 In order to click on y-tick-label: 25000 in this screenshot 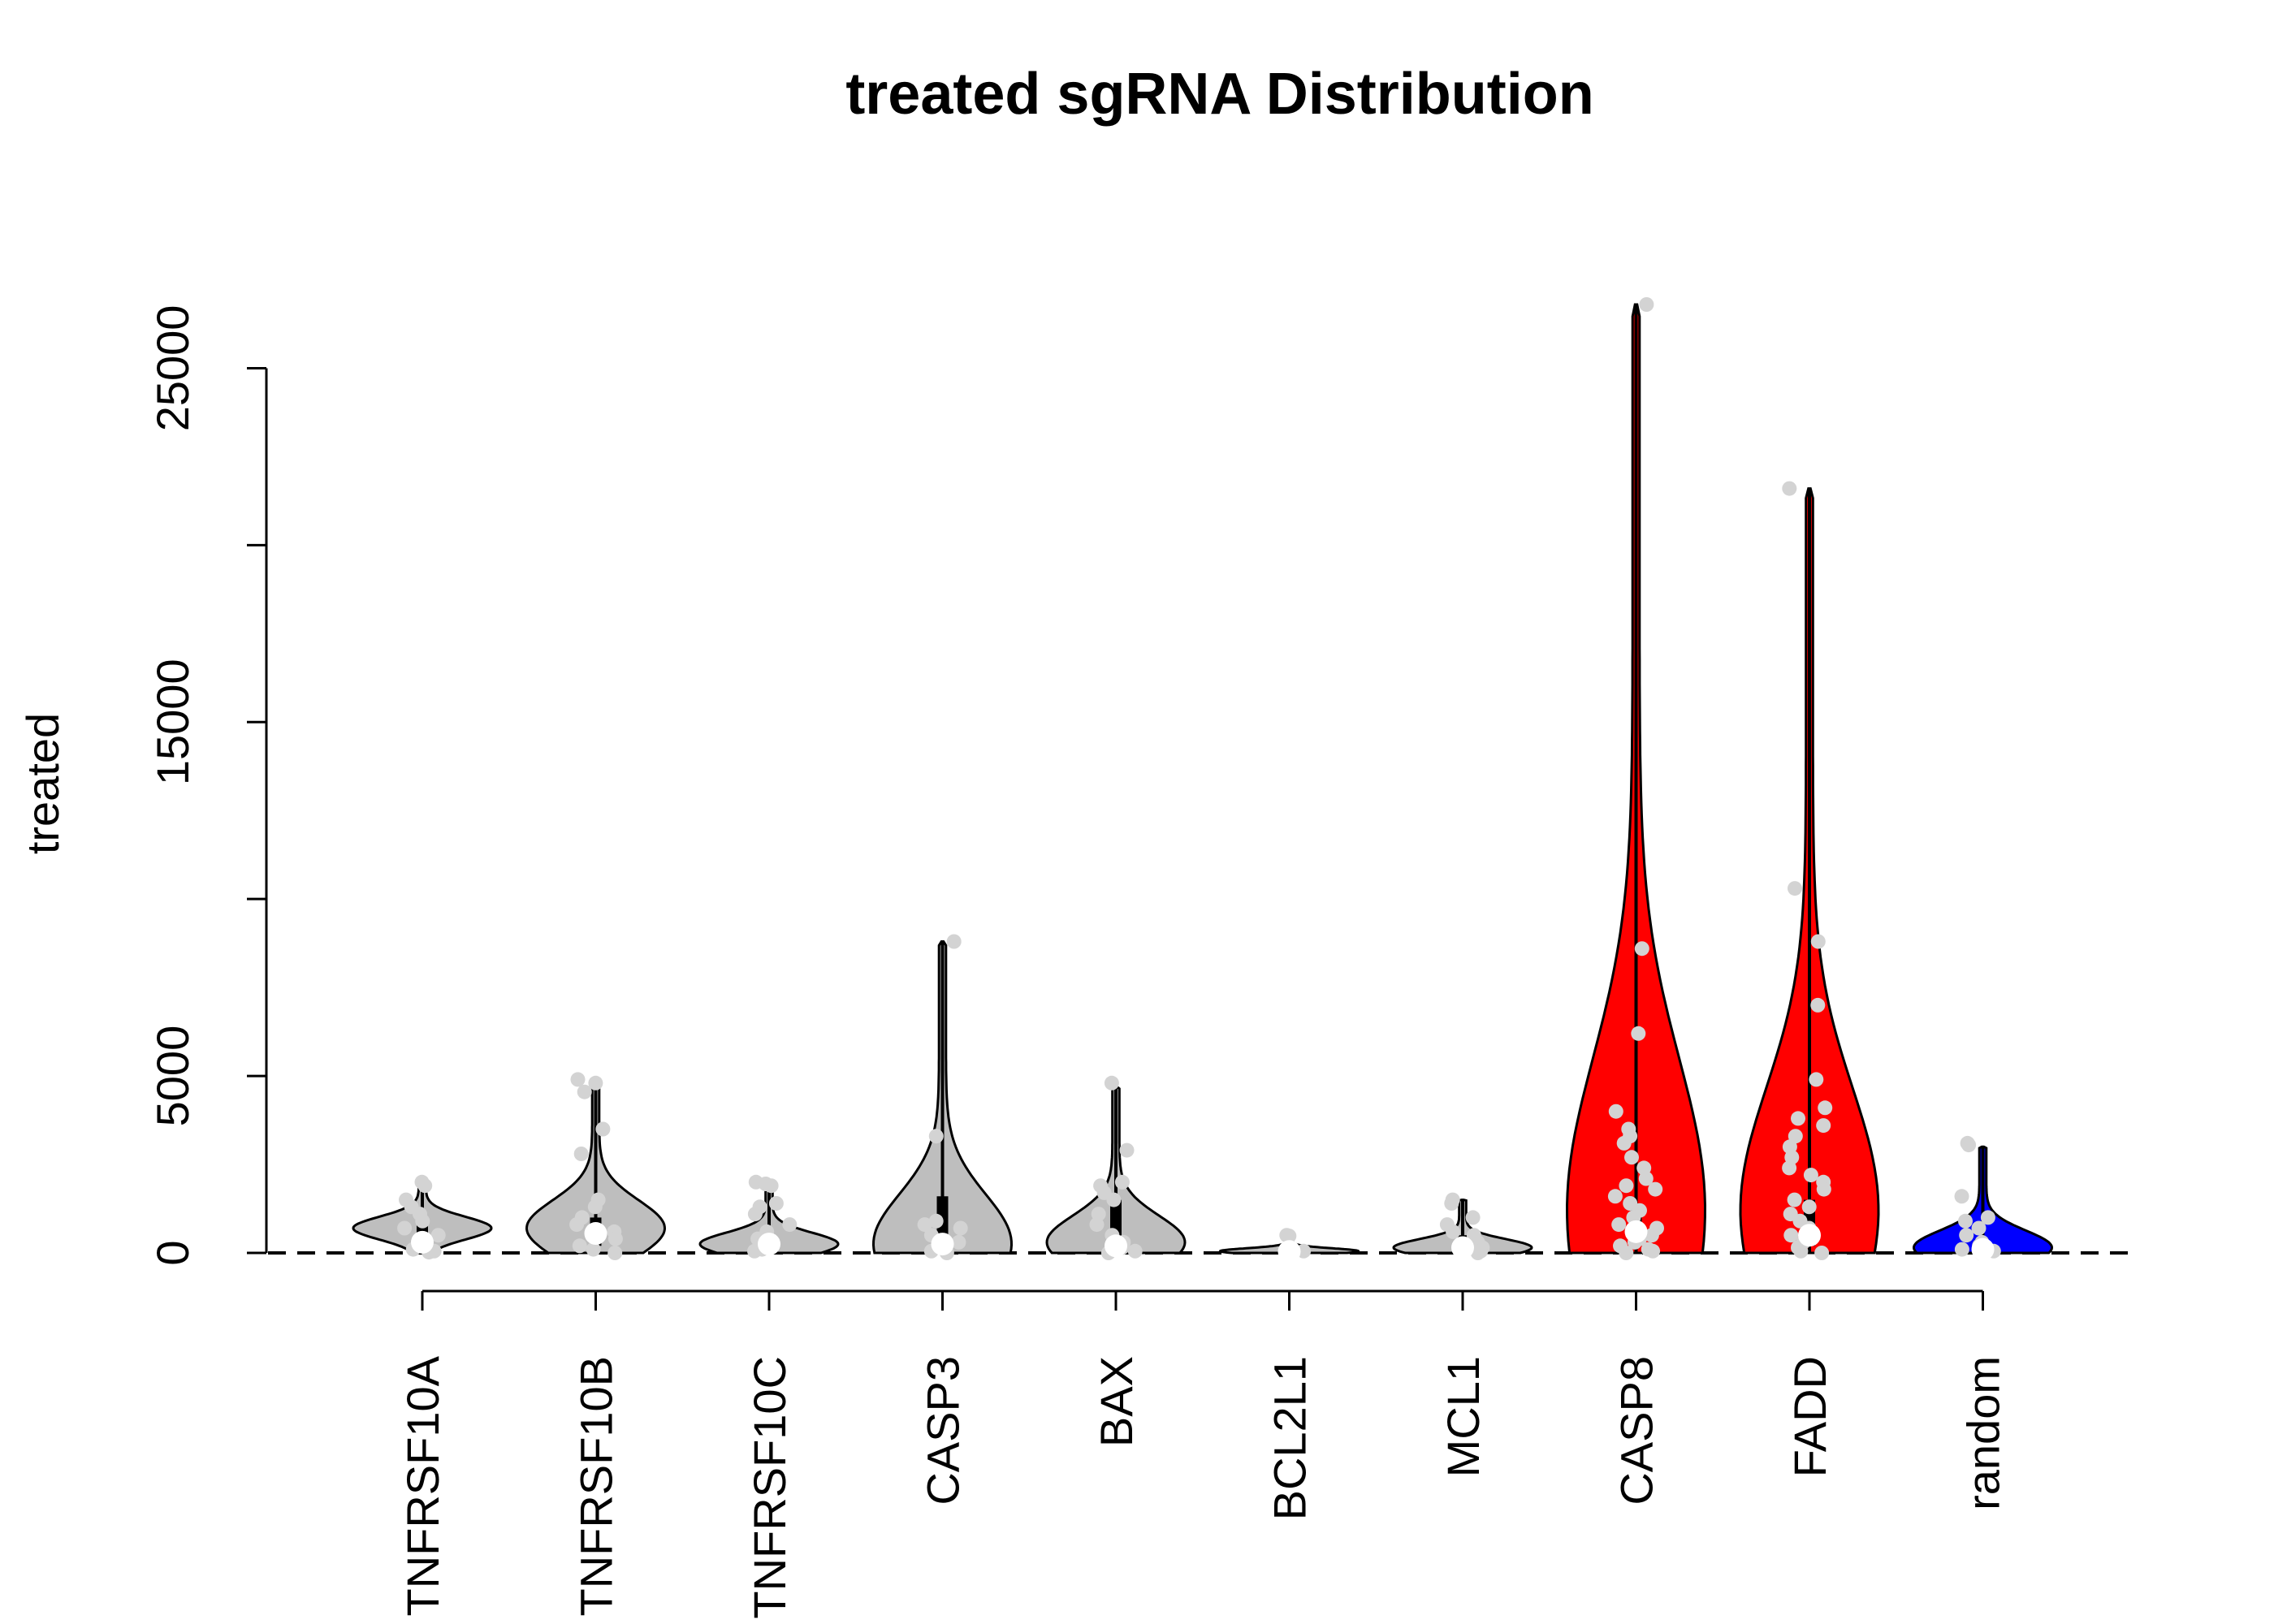, I will do `click(173, 369)`.